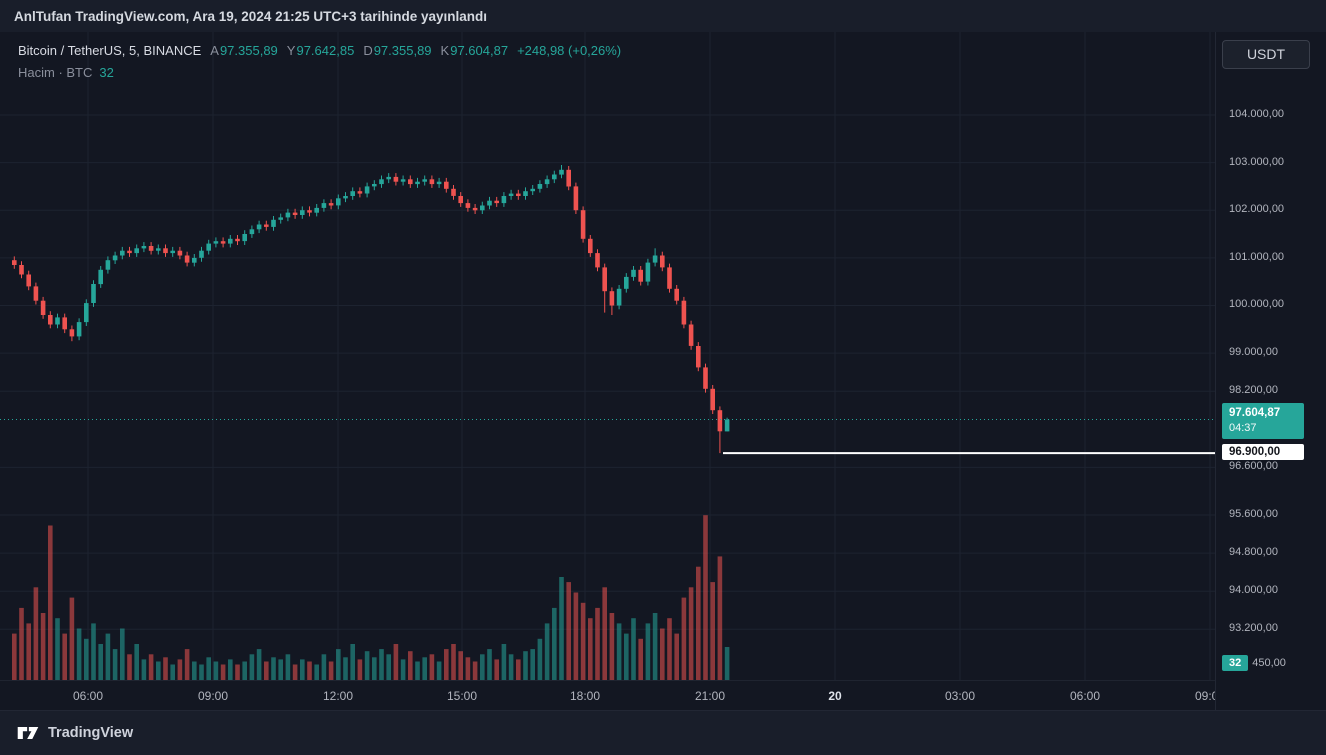  Describe the element at coordinates (1253, 590) in the screenshot. I see `price-label: 94.000,00` at that location.